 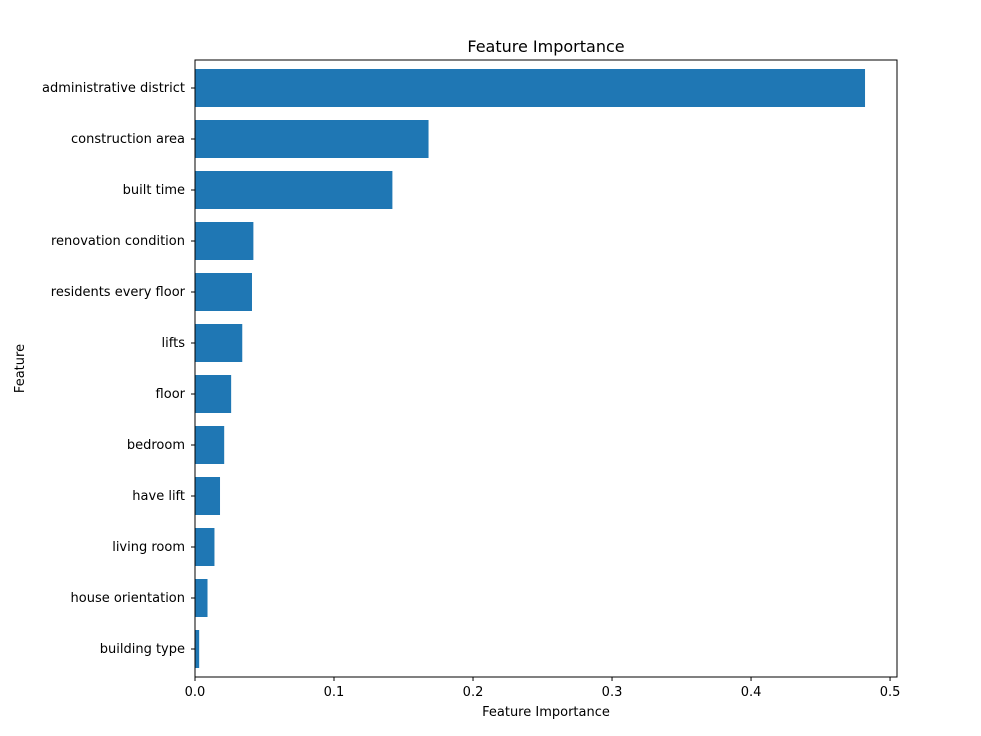 What do you see at coordinates (312, 139) in the screenshot?
I see `bar-construction-area` at bounding box center [312, 139].